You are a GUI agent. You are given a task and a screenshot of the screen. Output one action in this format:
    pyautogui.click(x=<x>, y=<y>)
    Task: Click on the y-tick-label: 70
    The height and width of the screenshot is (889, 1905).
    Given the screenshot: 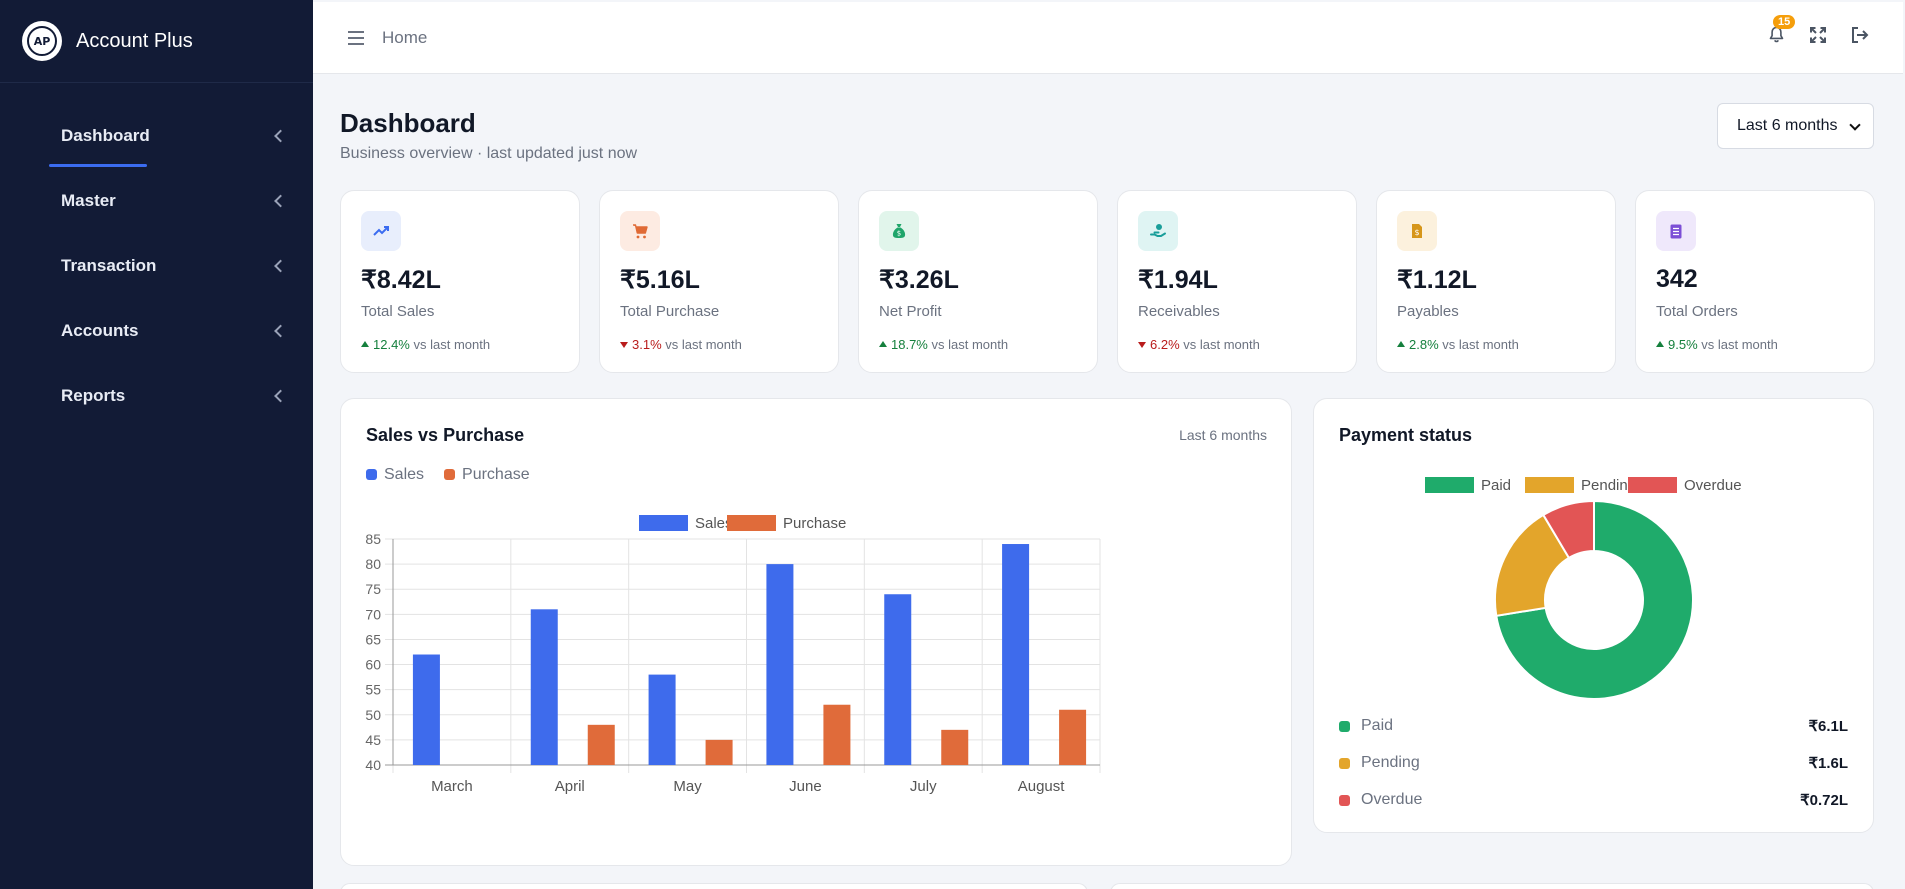 What is the action you would take?
    pyautogui.click(x=373, y=614)
    